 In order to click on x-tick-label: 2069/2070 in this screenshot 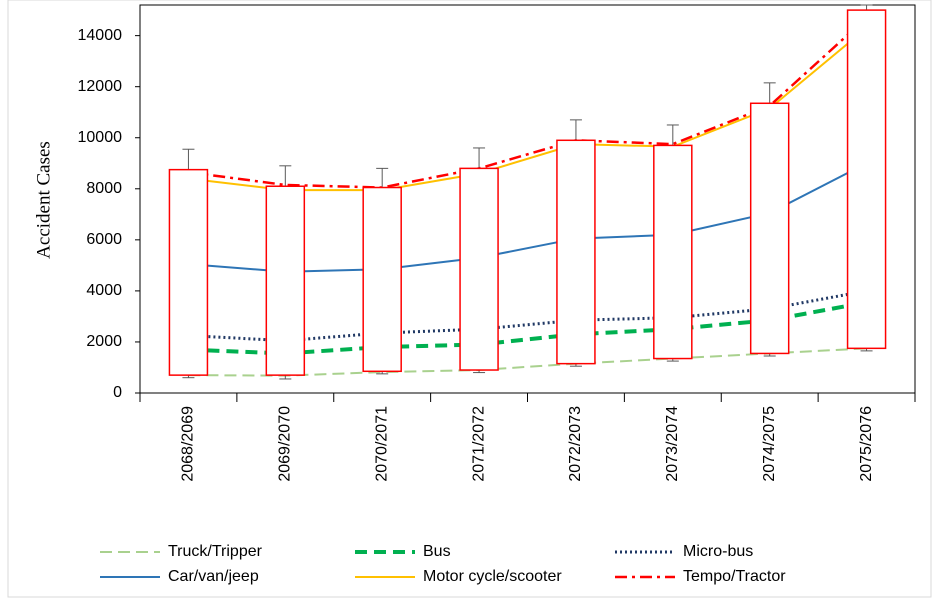, I will do `click(285, 444)`.